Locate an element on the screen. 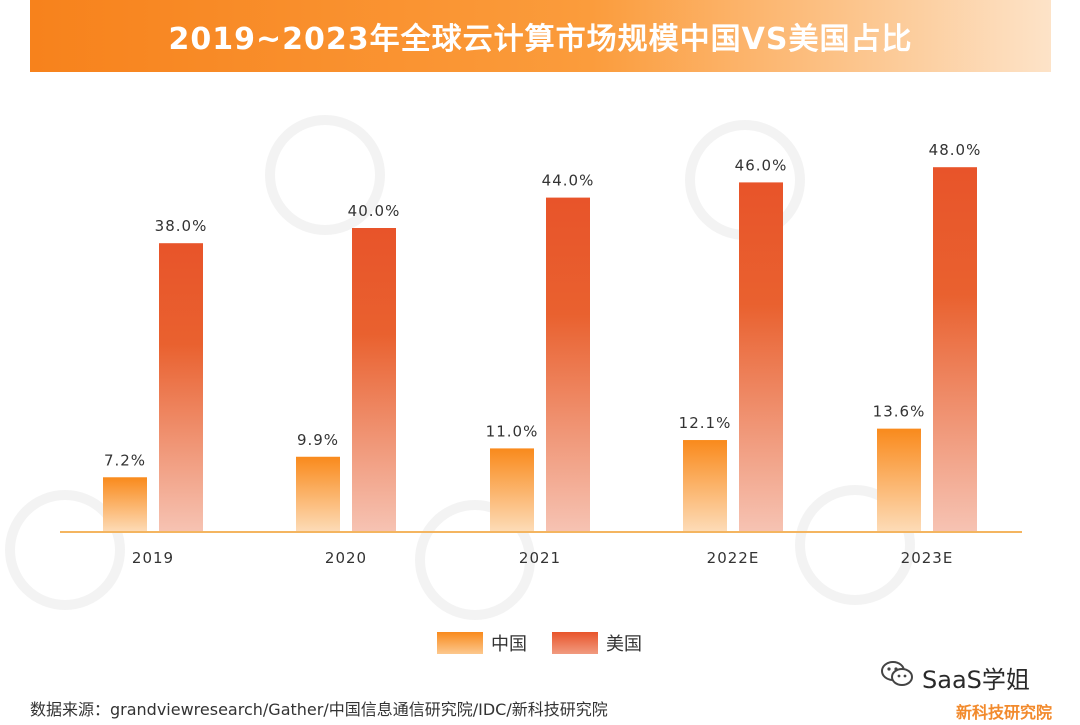 This screenshot has height=725, width=1080. data-label-china-2020: 9.9% is located at coordinates (318, 440).